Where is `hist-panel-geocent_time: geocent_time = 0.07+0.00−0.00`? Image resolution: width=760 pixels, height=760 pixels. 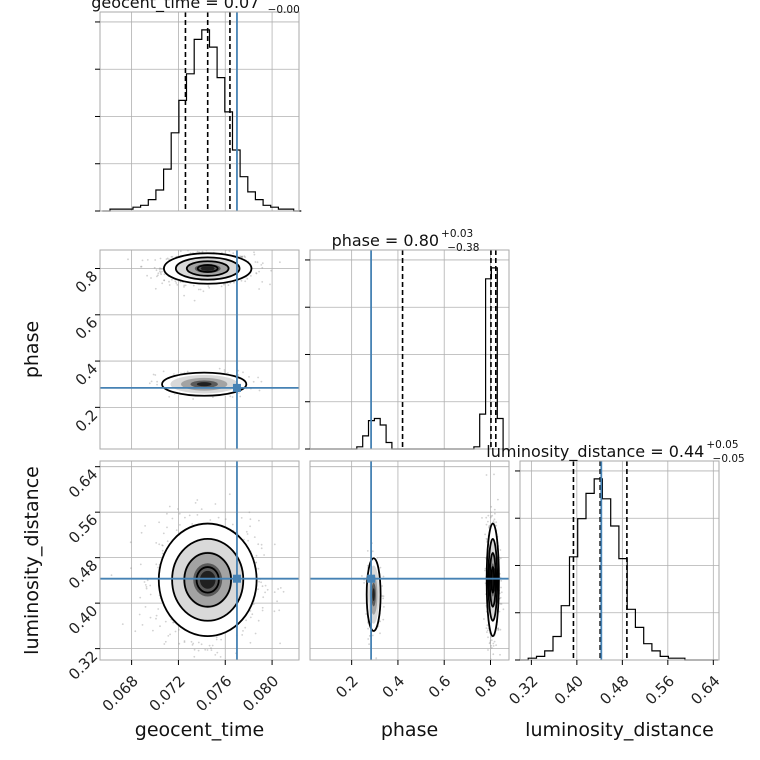
hist-panel-geocent_time: geocent_time = 0.07+0.00−0.00 is located at coordinates (196, 106).